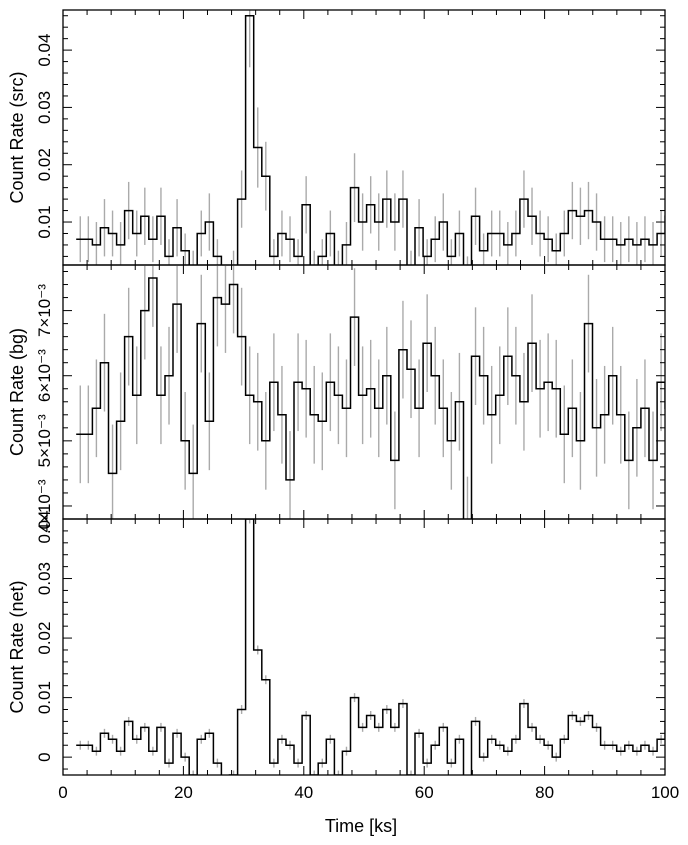  Describe the element at coordinates (44, 505) in the screenshot. I see `y-tick-label: 4×10⁻³` at that location.